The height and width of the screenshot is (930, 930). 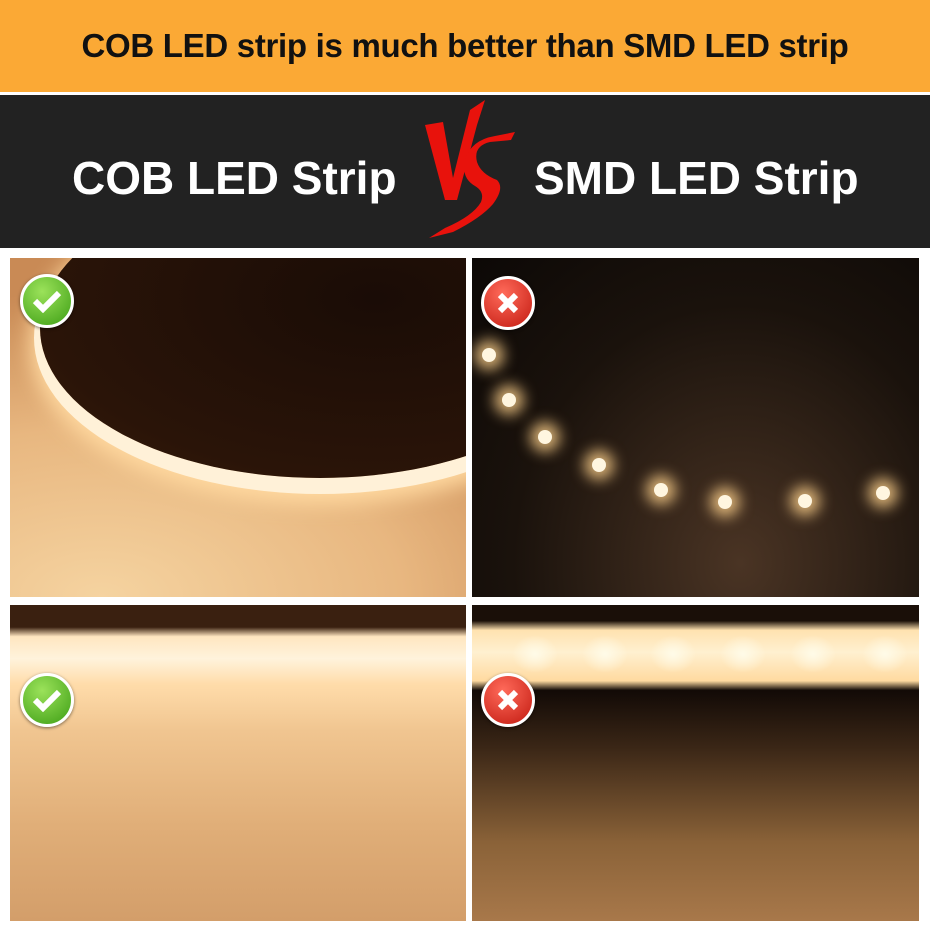 What do you see at coordinates (470, 169) in the screenshot?
I see `vs-logo` at bounding box center [470, 169].